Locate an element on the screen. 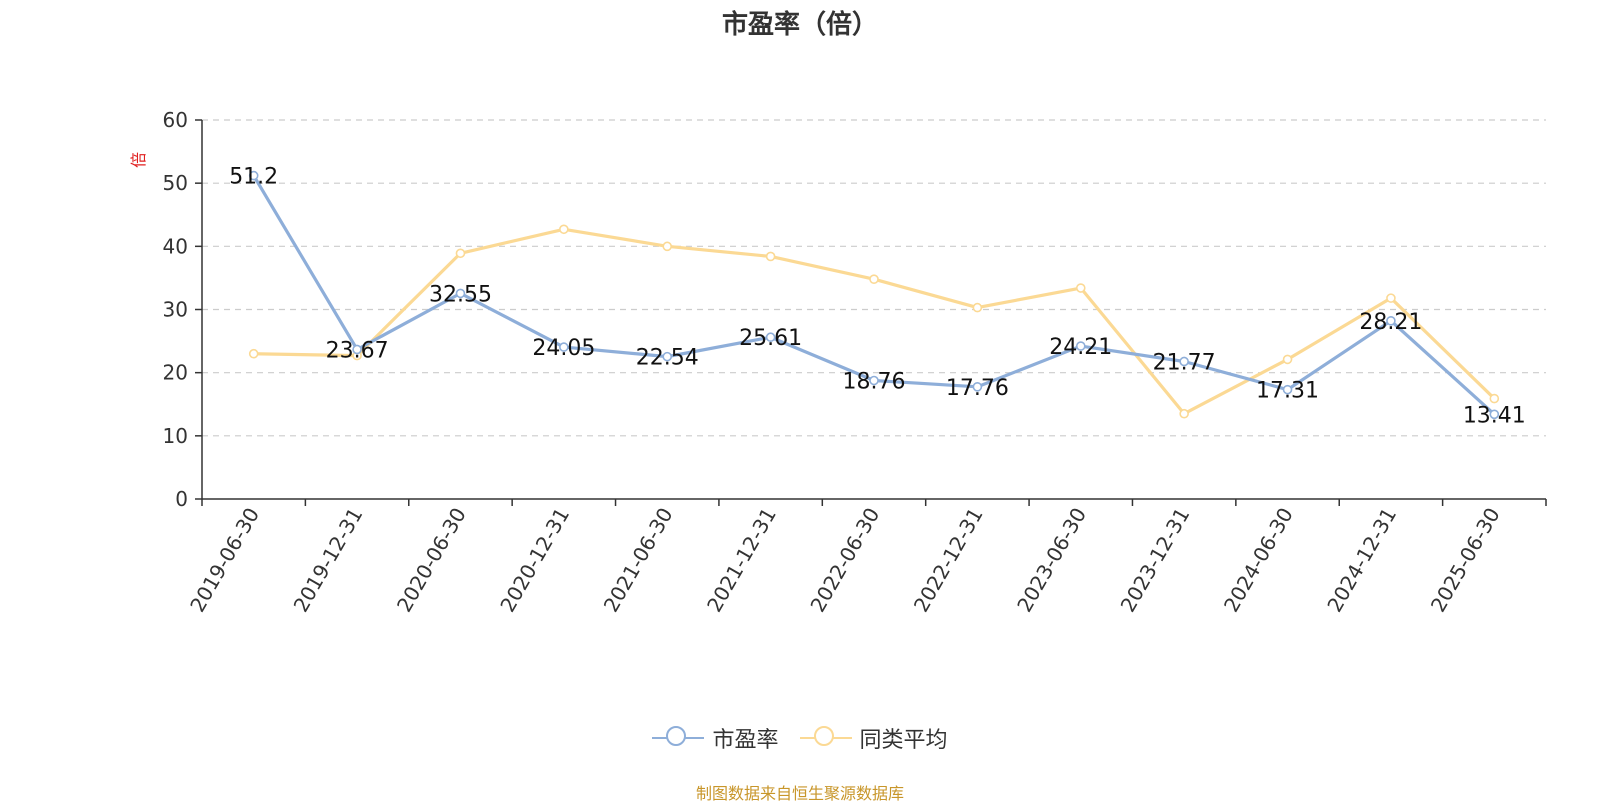 This screenshot has height=804, width=1600. x-tick-label: 2023-12-31 is located at coordinates (1155, 560).